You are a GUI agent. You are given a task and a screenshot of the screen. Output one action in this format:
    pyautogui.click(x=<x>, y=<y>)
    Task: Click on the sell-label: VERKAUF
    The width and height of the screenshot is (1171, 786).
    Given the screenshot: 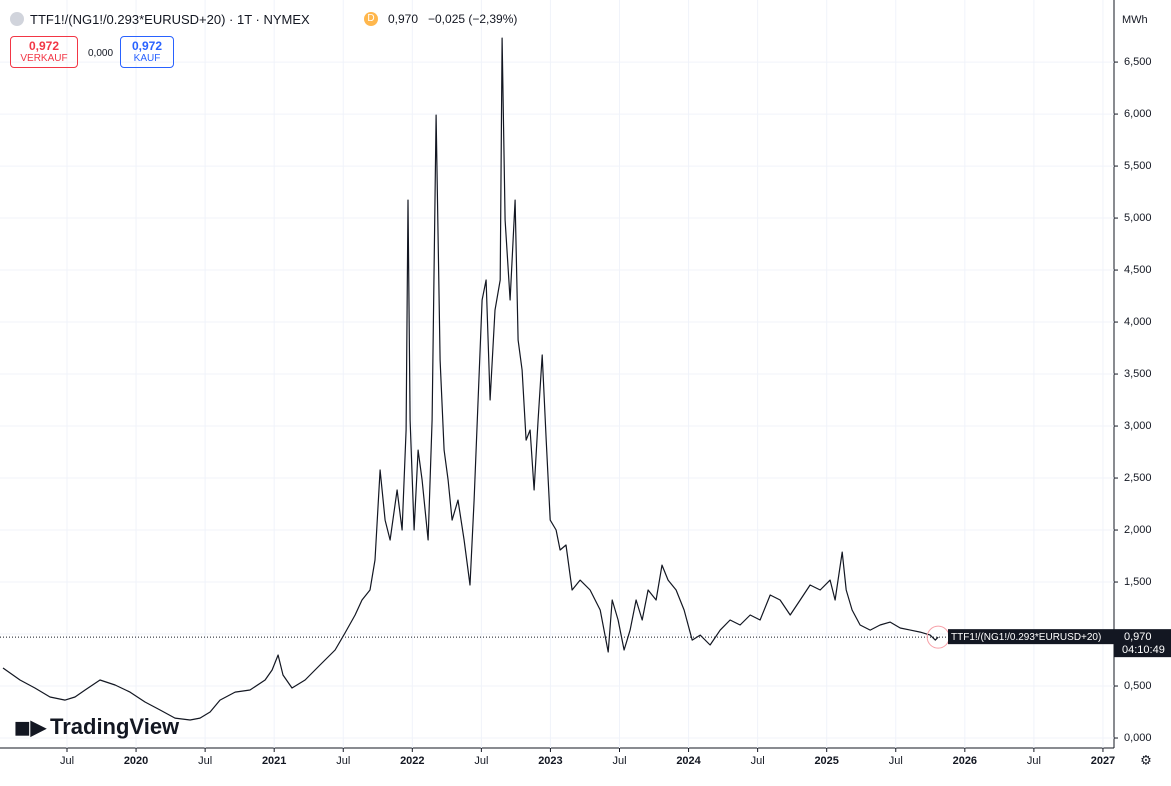 What is the action you would take?
    pyautogui.click(x=44, y=58)
    